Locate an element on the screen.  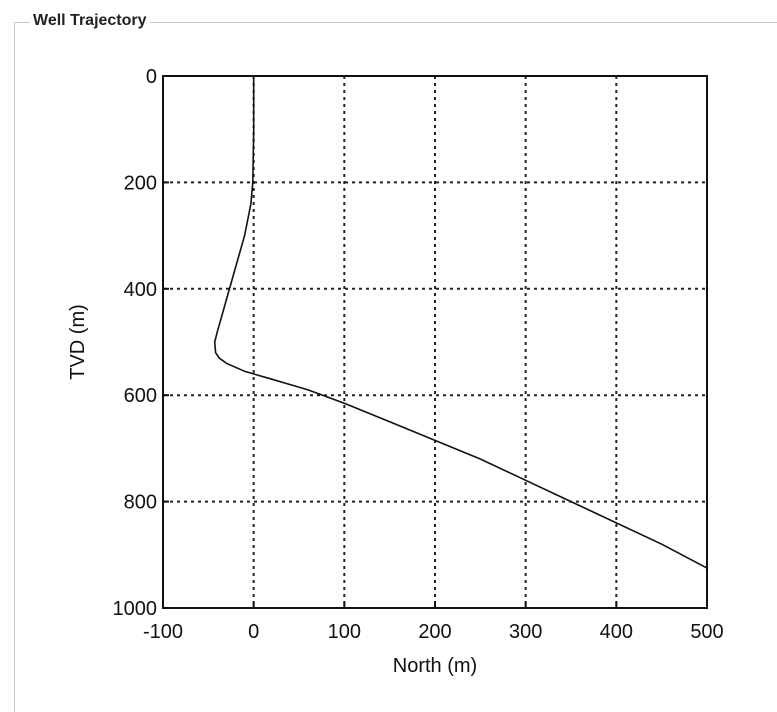
x-tick-label: 500 is located at coordinates (706, 632).